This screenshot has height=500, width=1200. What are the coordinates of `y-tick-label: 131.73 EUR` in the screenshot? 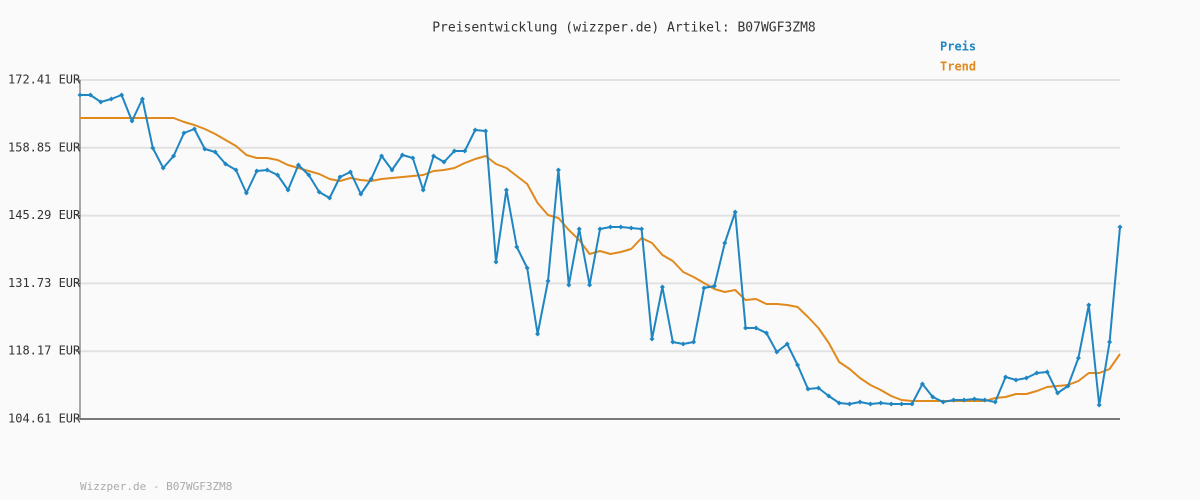 It's located at (44, 283).